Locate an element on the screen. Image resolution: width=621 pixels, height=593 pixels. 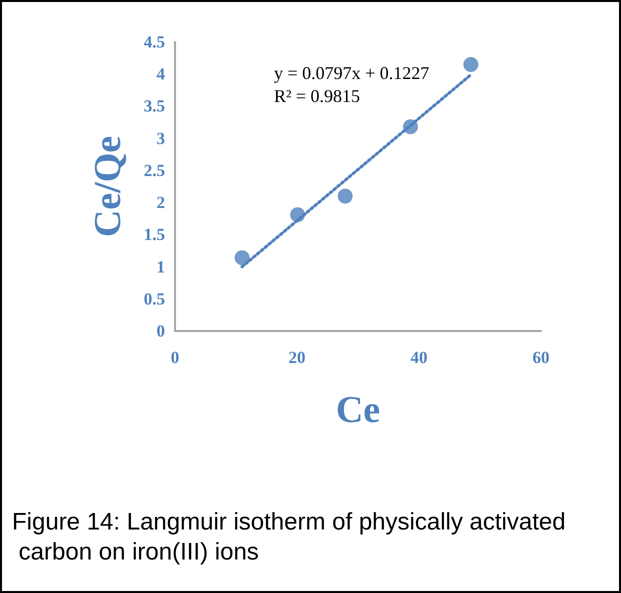
y-tick-label: 2 is located at coordinates (160, 202).